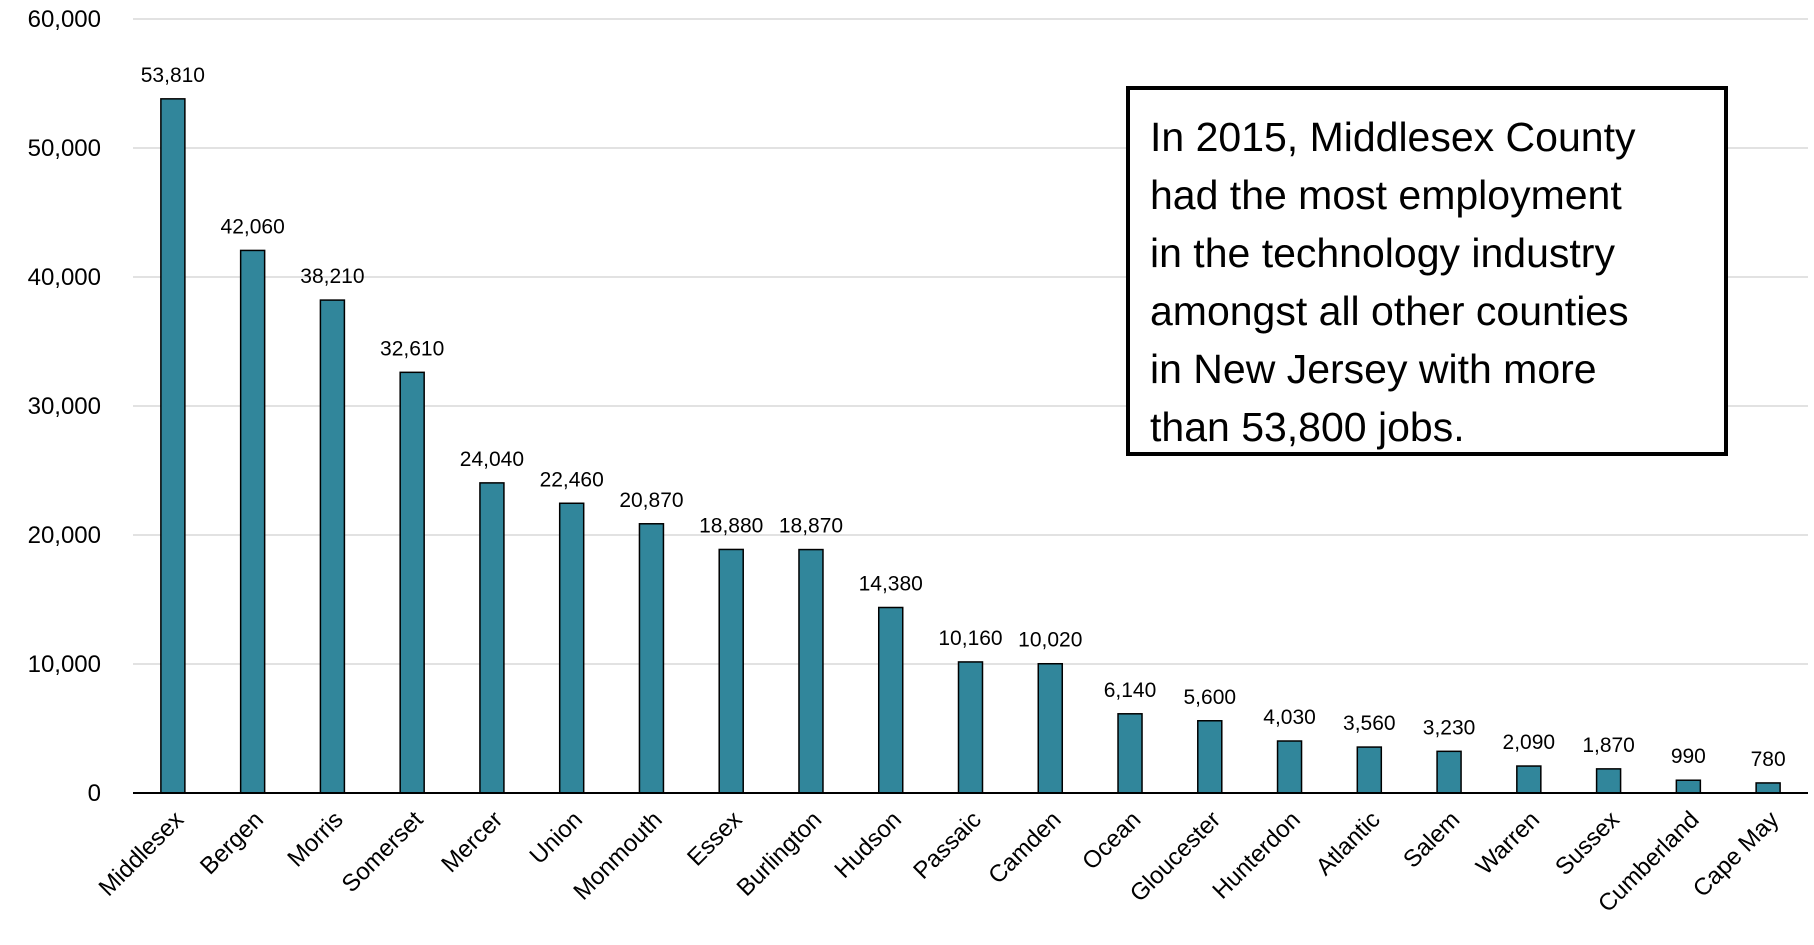  What do you see at coordinates (811, 526) in the screenshot?
I see `data-label: 18,870` at bounding box center [811, 526].